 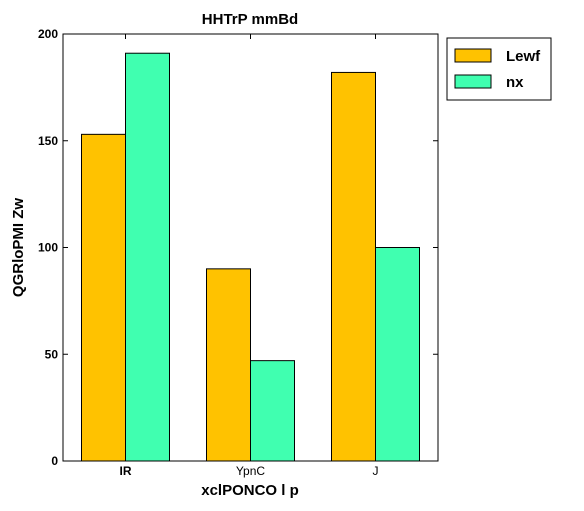 I want to click on bar-lewf-ypnc, so click(x=228, y=365).